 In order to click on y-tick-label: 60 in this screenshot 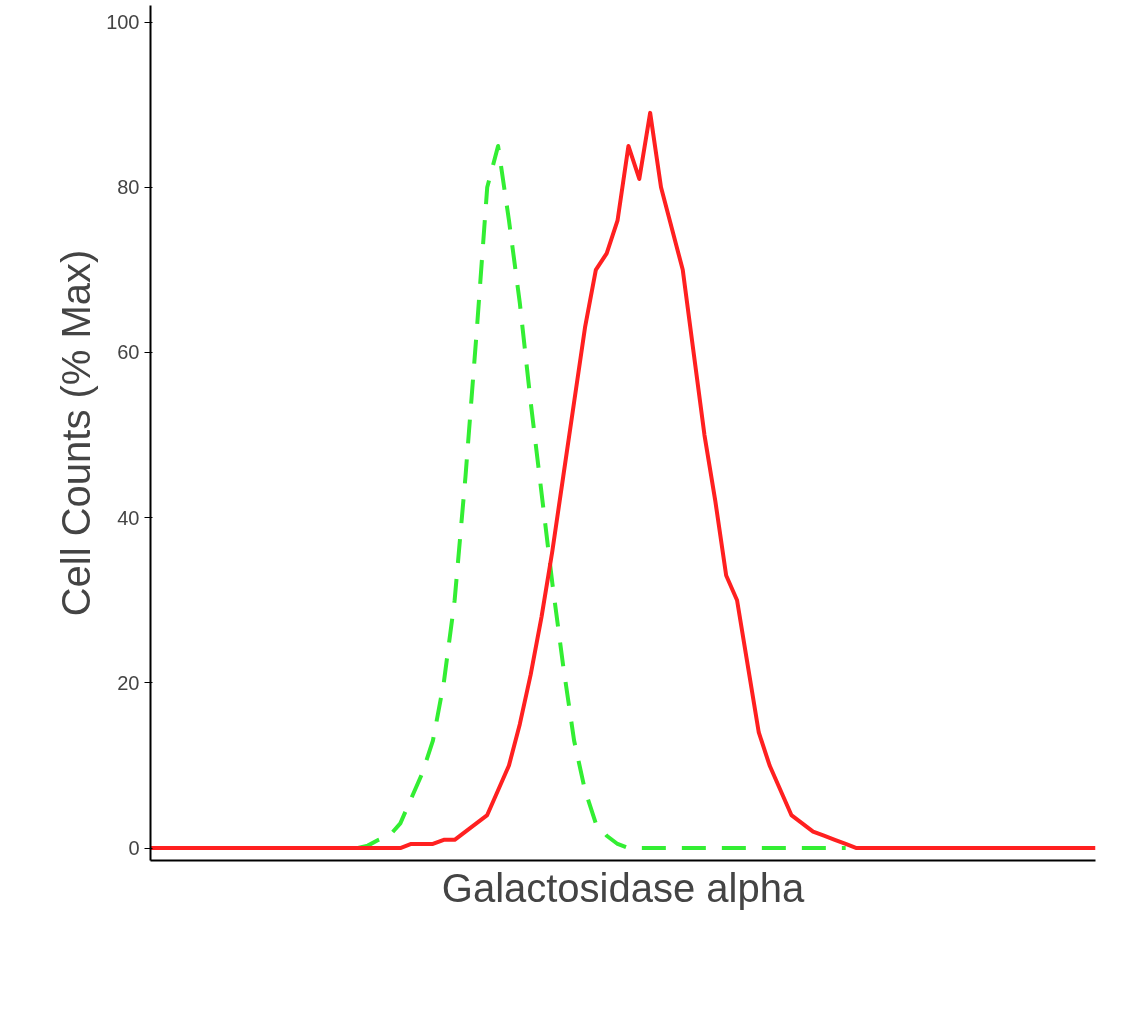, I will do `click(128, 352)`.